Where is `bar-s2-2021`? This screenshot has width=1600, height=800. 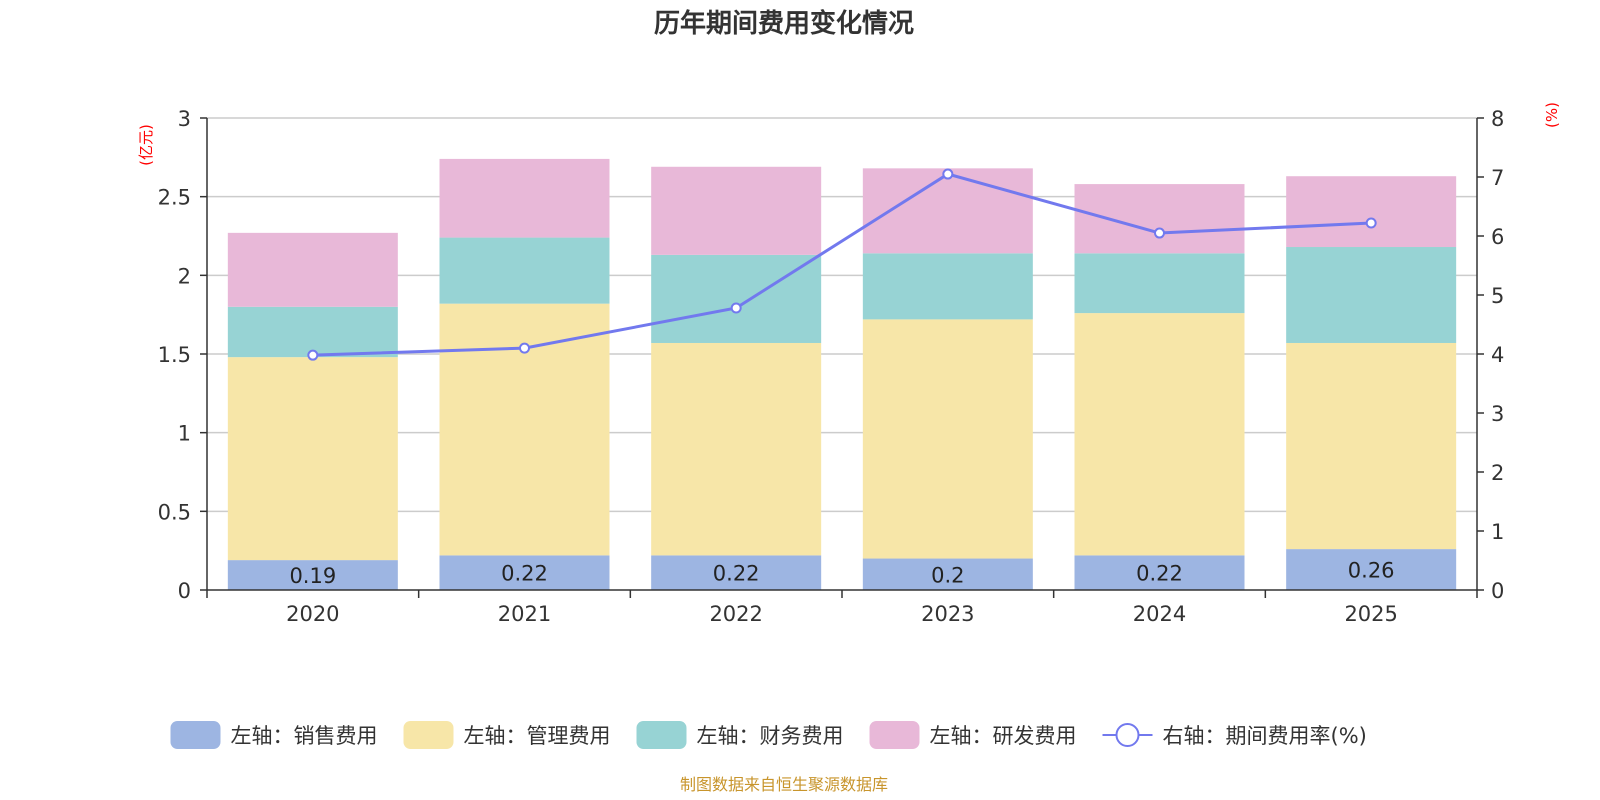 bar-s2-2021 is located at coordinates (524, 270).